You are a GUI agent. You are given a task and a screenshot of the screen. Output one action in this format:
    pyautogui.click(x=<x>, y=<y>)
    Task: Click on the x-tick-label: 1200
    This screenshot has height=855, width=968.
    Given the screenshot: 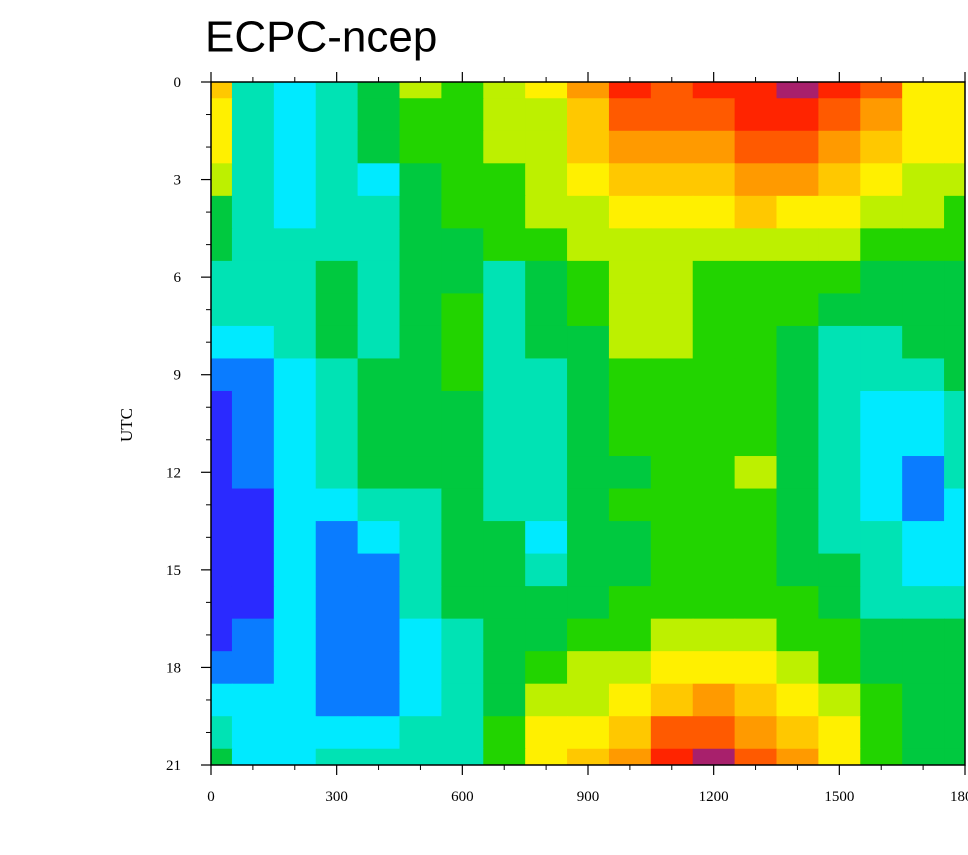 What is the action you would take?
    pyautogui.click(x=714, y=797)
    